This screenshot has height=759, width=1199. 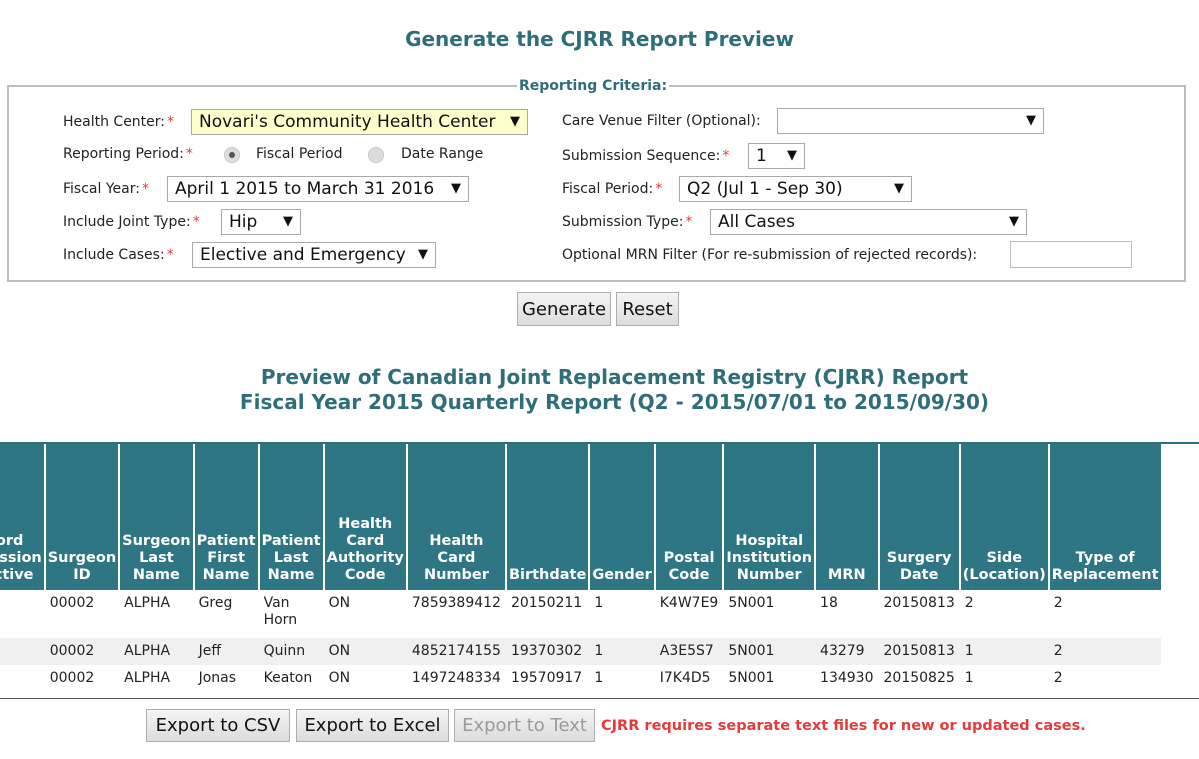 What do you see at coordinates (442, 154) in the screenshot?
I see `date-range-radio-label: Date Range` at bounding box center [442, 154].